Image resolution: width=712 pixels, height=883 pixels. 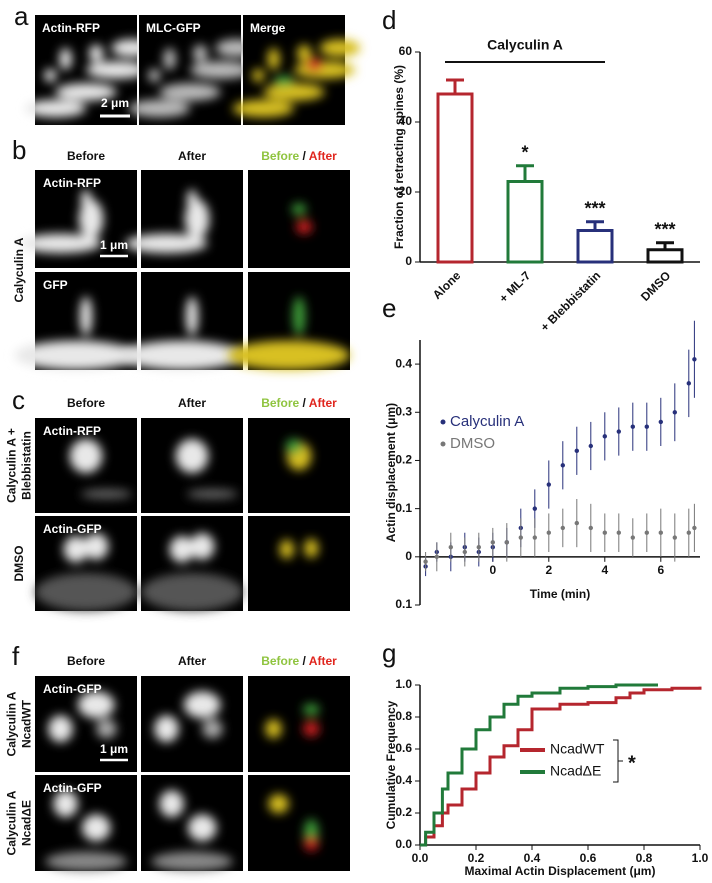 I want to click on scale-bar-label: 1 μm, so click(x=114, y=749).